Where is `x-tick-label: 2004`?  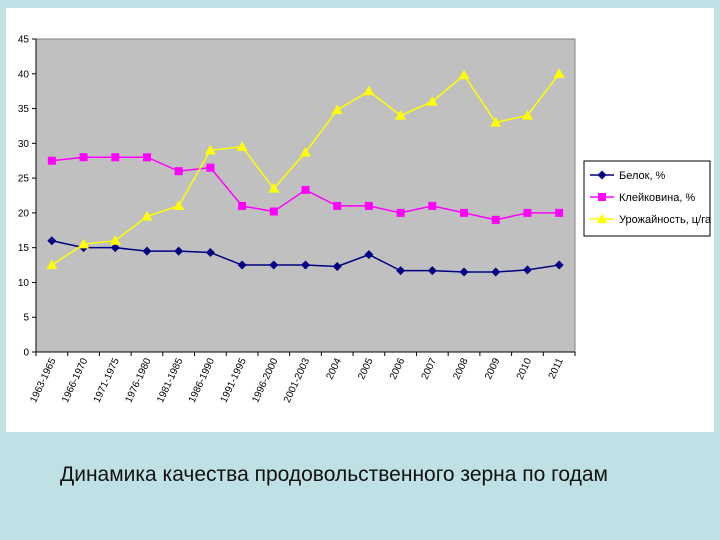
x-tick-label: 2004 is located at coordinates (335, 368).